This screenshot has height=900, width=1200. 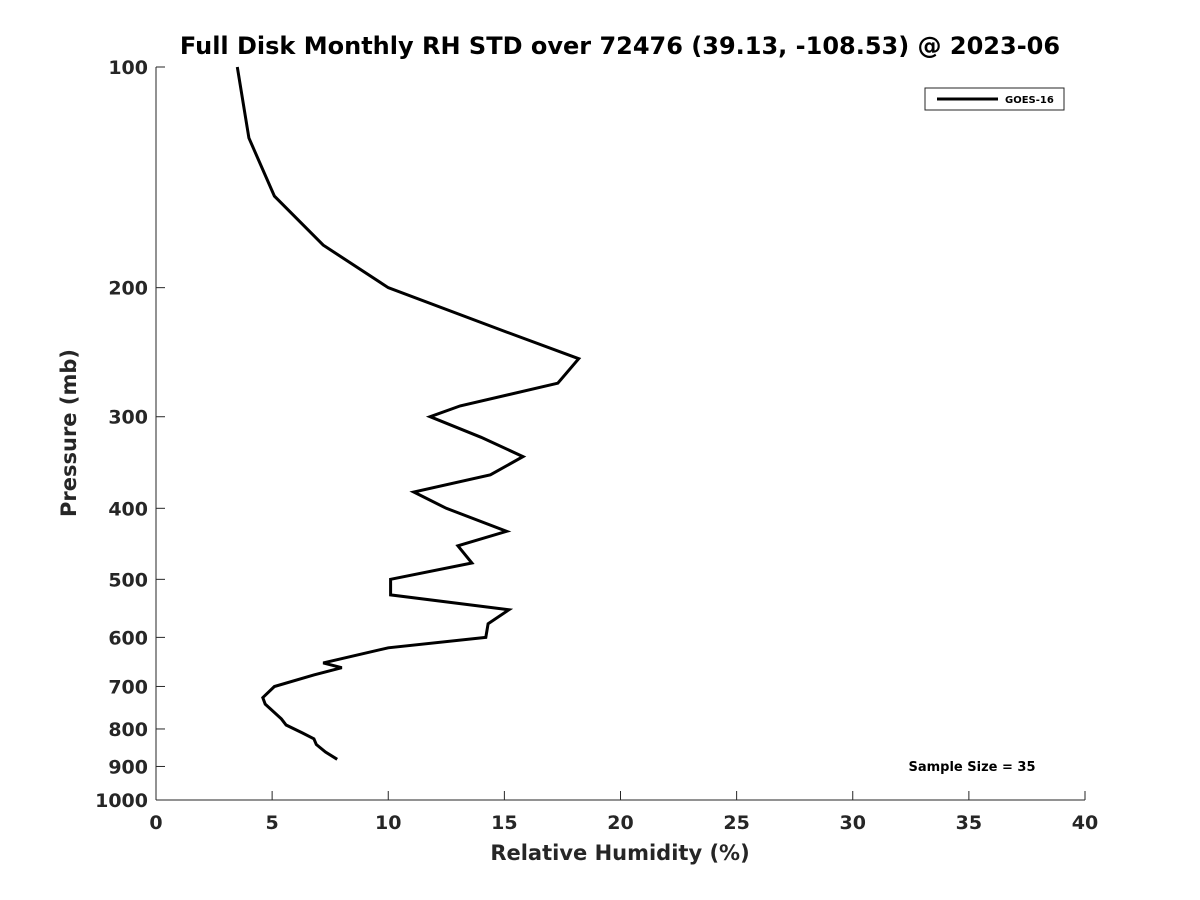 I want to click on x-axis-label: Relative Humidity (%), so click(x=619, y=853).